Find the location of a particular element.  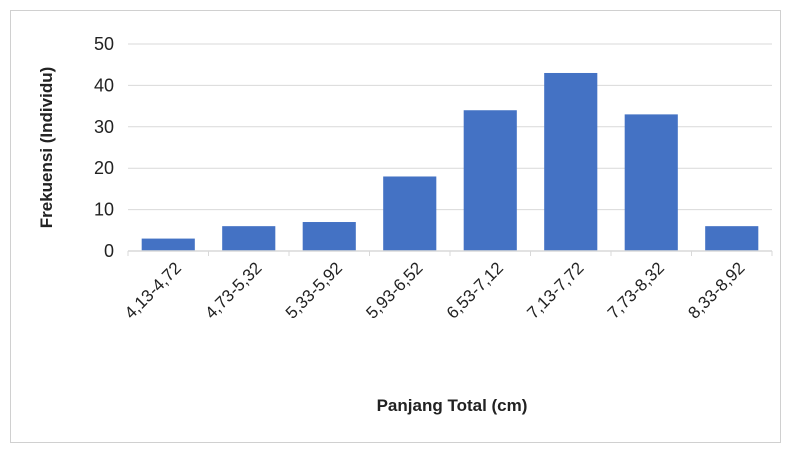

x-tick-label: 7,13-7,72 is located at coordinates (555, 290).